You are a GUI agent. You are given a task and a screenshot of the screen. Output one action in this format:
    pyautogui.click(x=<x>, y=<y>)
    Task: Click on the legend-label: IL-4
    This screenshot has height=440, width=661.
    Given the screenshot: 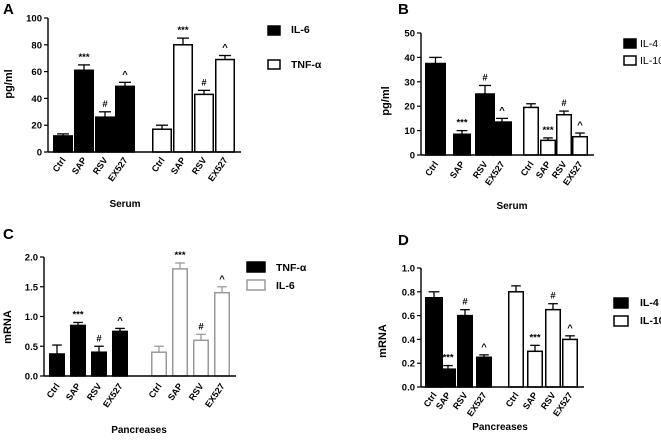 What is the action you would take?
    pyautogui.click(x=649, y=303)
    